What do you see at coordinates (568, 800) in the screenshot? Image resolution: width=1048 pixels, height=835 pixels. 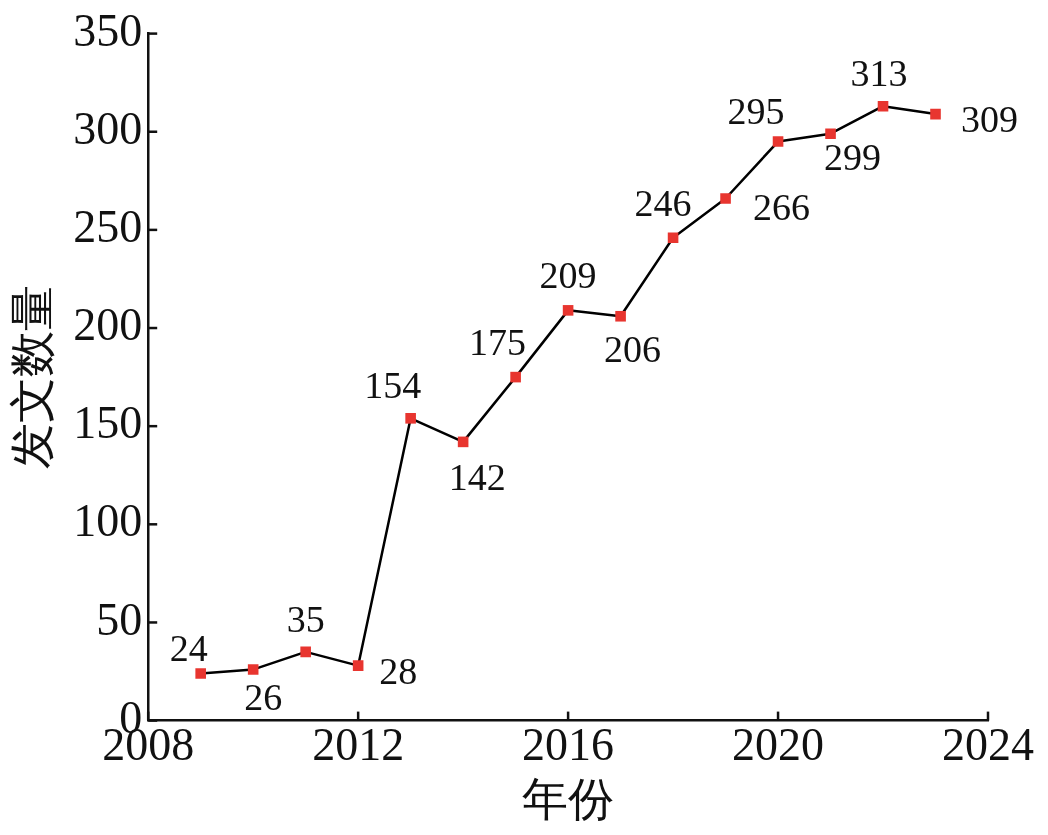 I see `x-axis-title: 年份` at bounding box center [568, 800].